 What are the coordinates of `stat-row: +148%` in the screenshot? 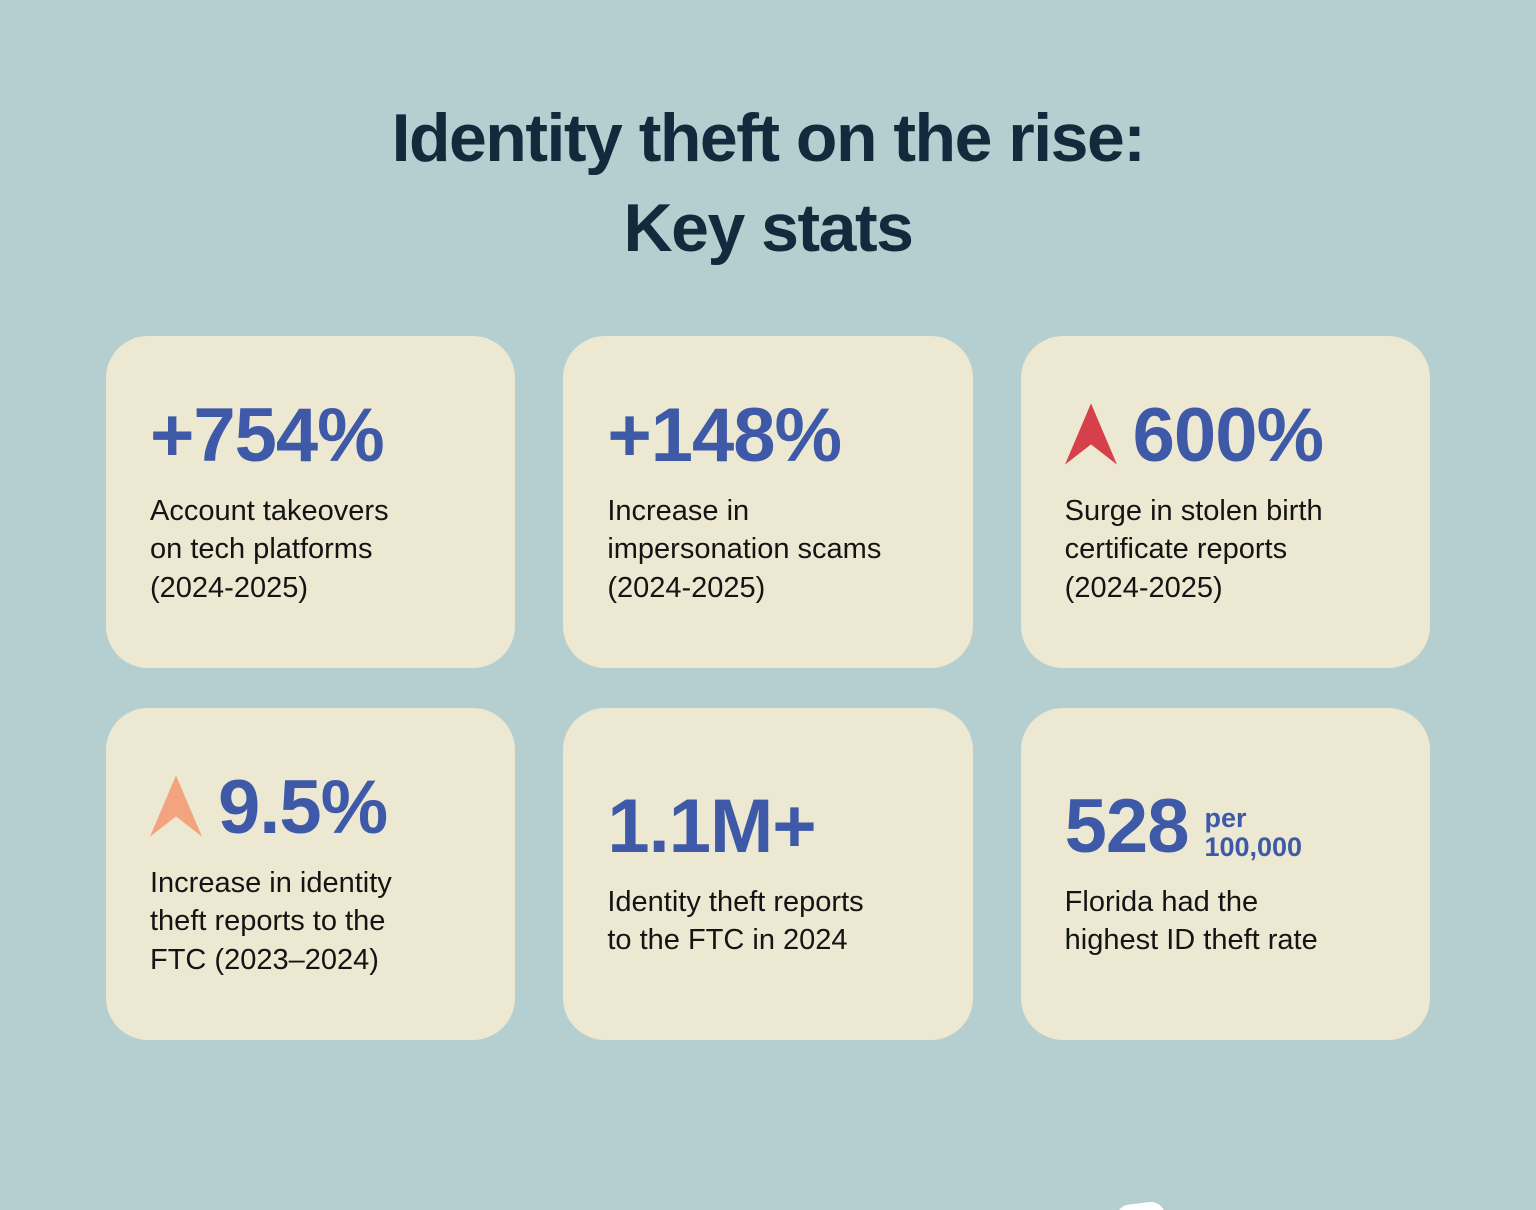 It's located at (767, 436).